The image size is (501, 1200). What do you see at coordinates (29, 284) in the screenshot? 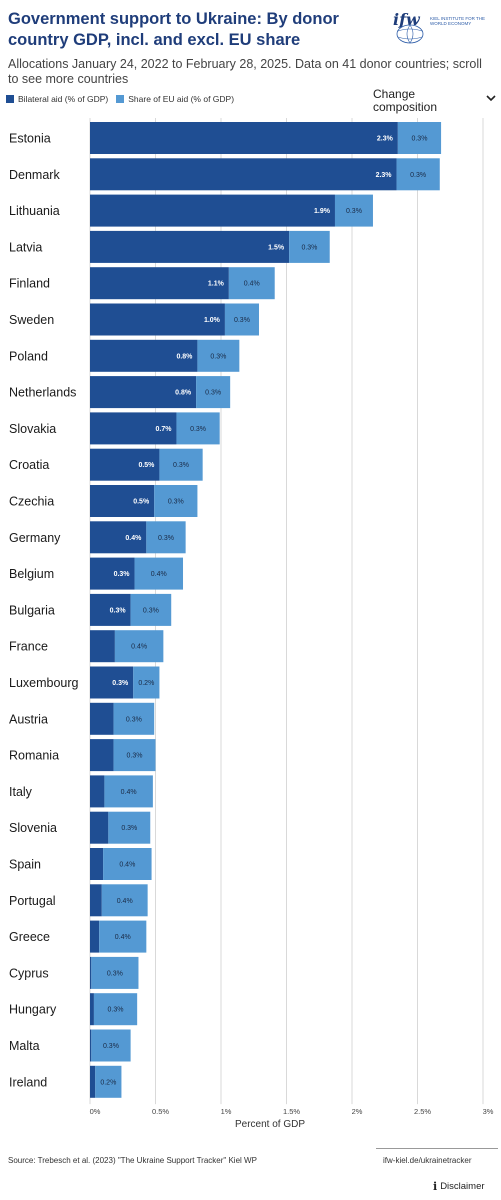
I see `category-label: Finland` at bounding box center [29, 284].